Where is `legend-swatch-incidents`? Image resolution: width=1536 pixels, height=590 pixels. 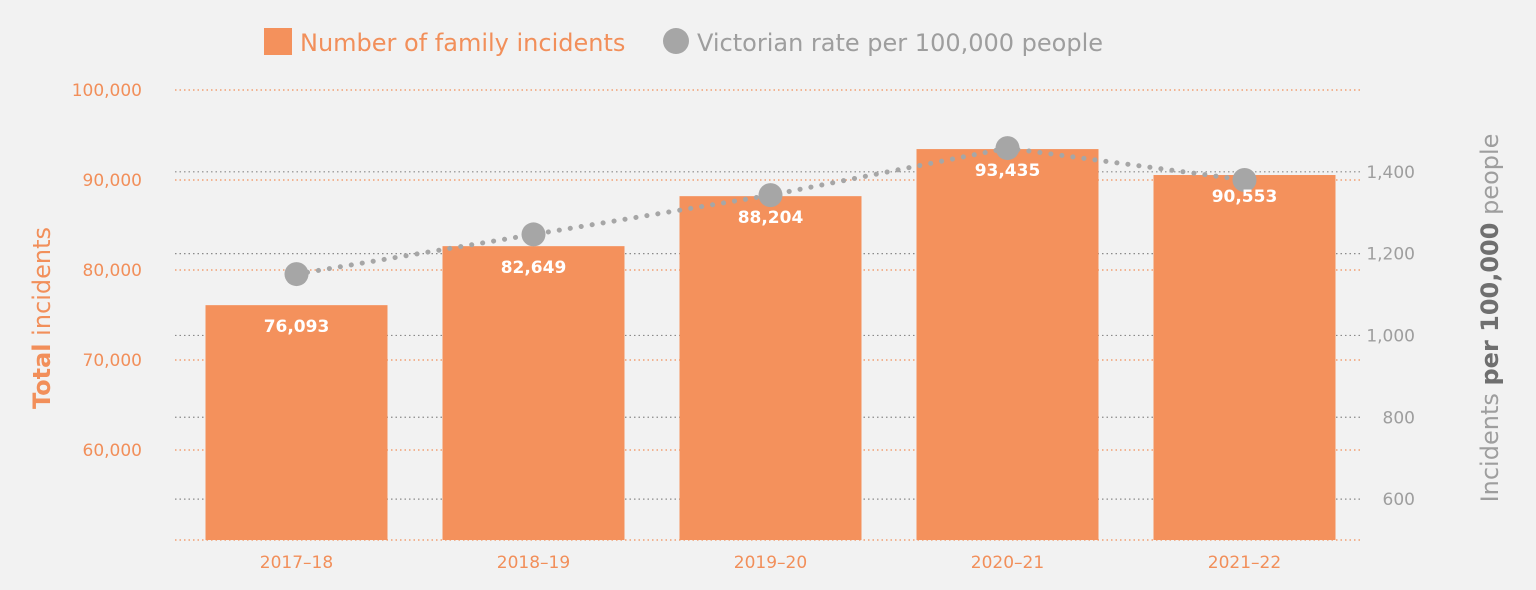
legend-swatch-incidents is located at coordinates (278, 41).